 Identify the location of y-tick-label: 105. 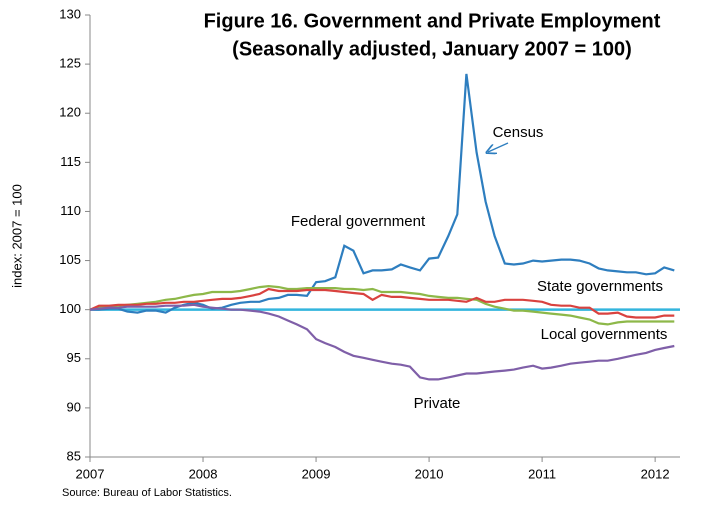
(70, 259).